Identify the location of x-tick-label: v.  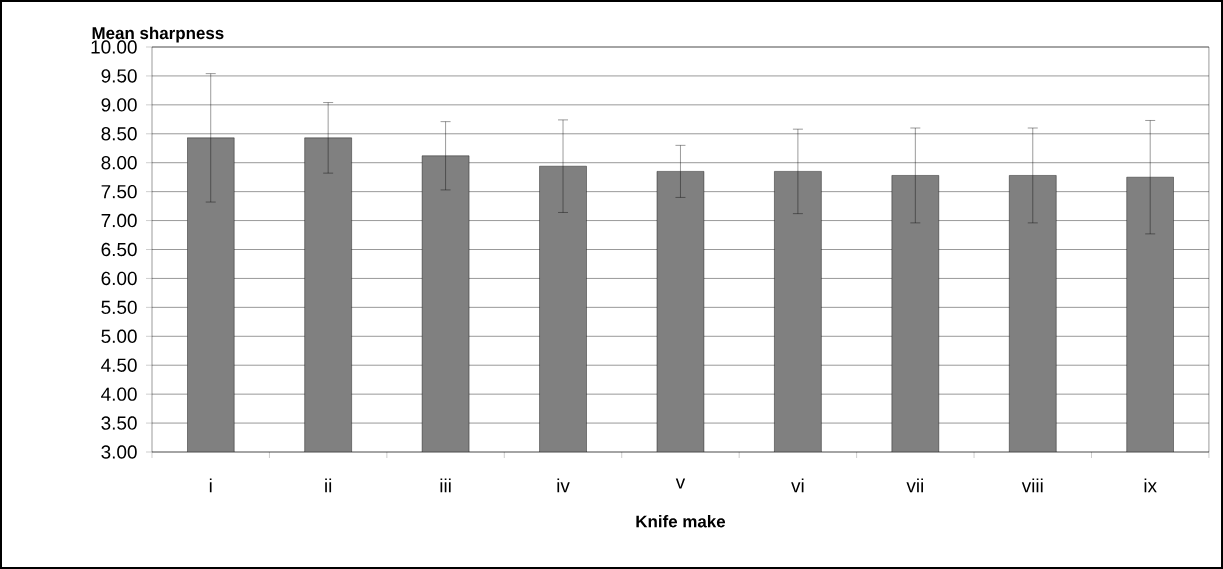
(680, 483).